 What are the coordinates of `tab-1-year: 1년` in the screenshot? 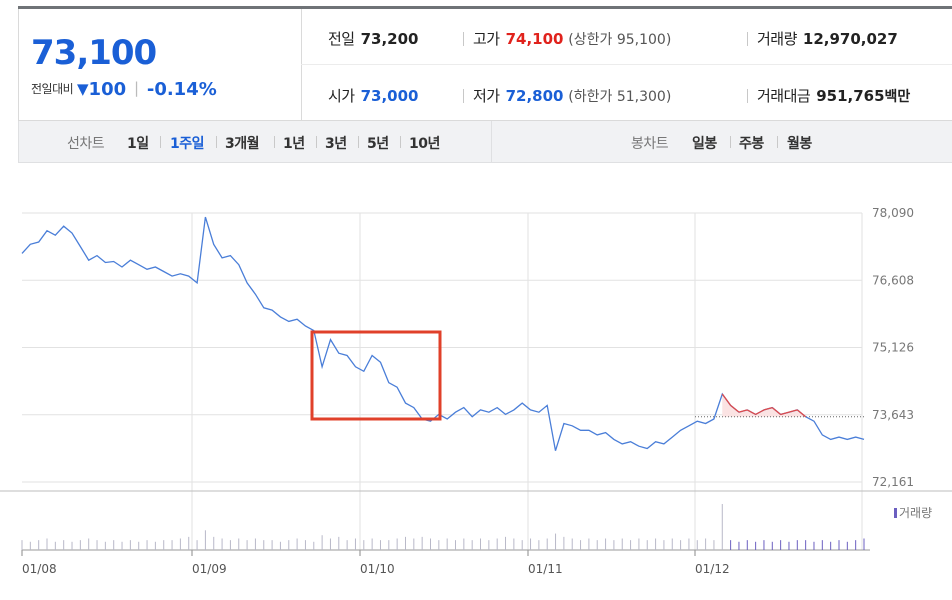 It's located at (294, 144).